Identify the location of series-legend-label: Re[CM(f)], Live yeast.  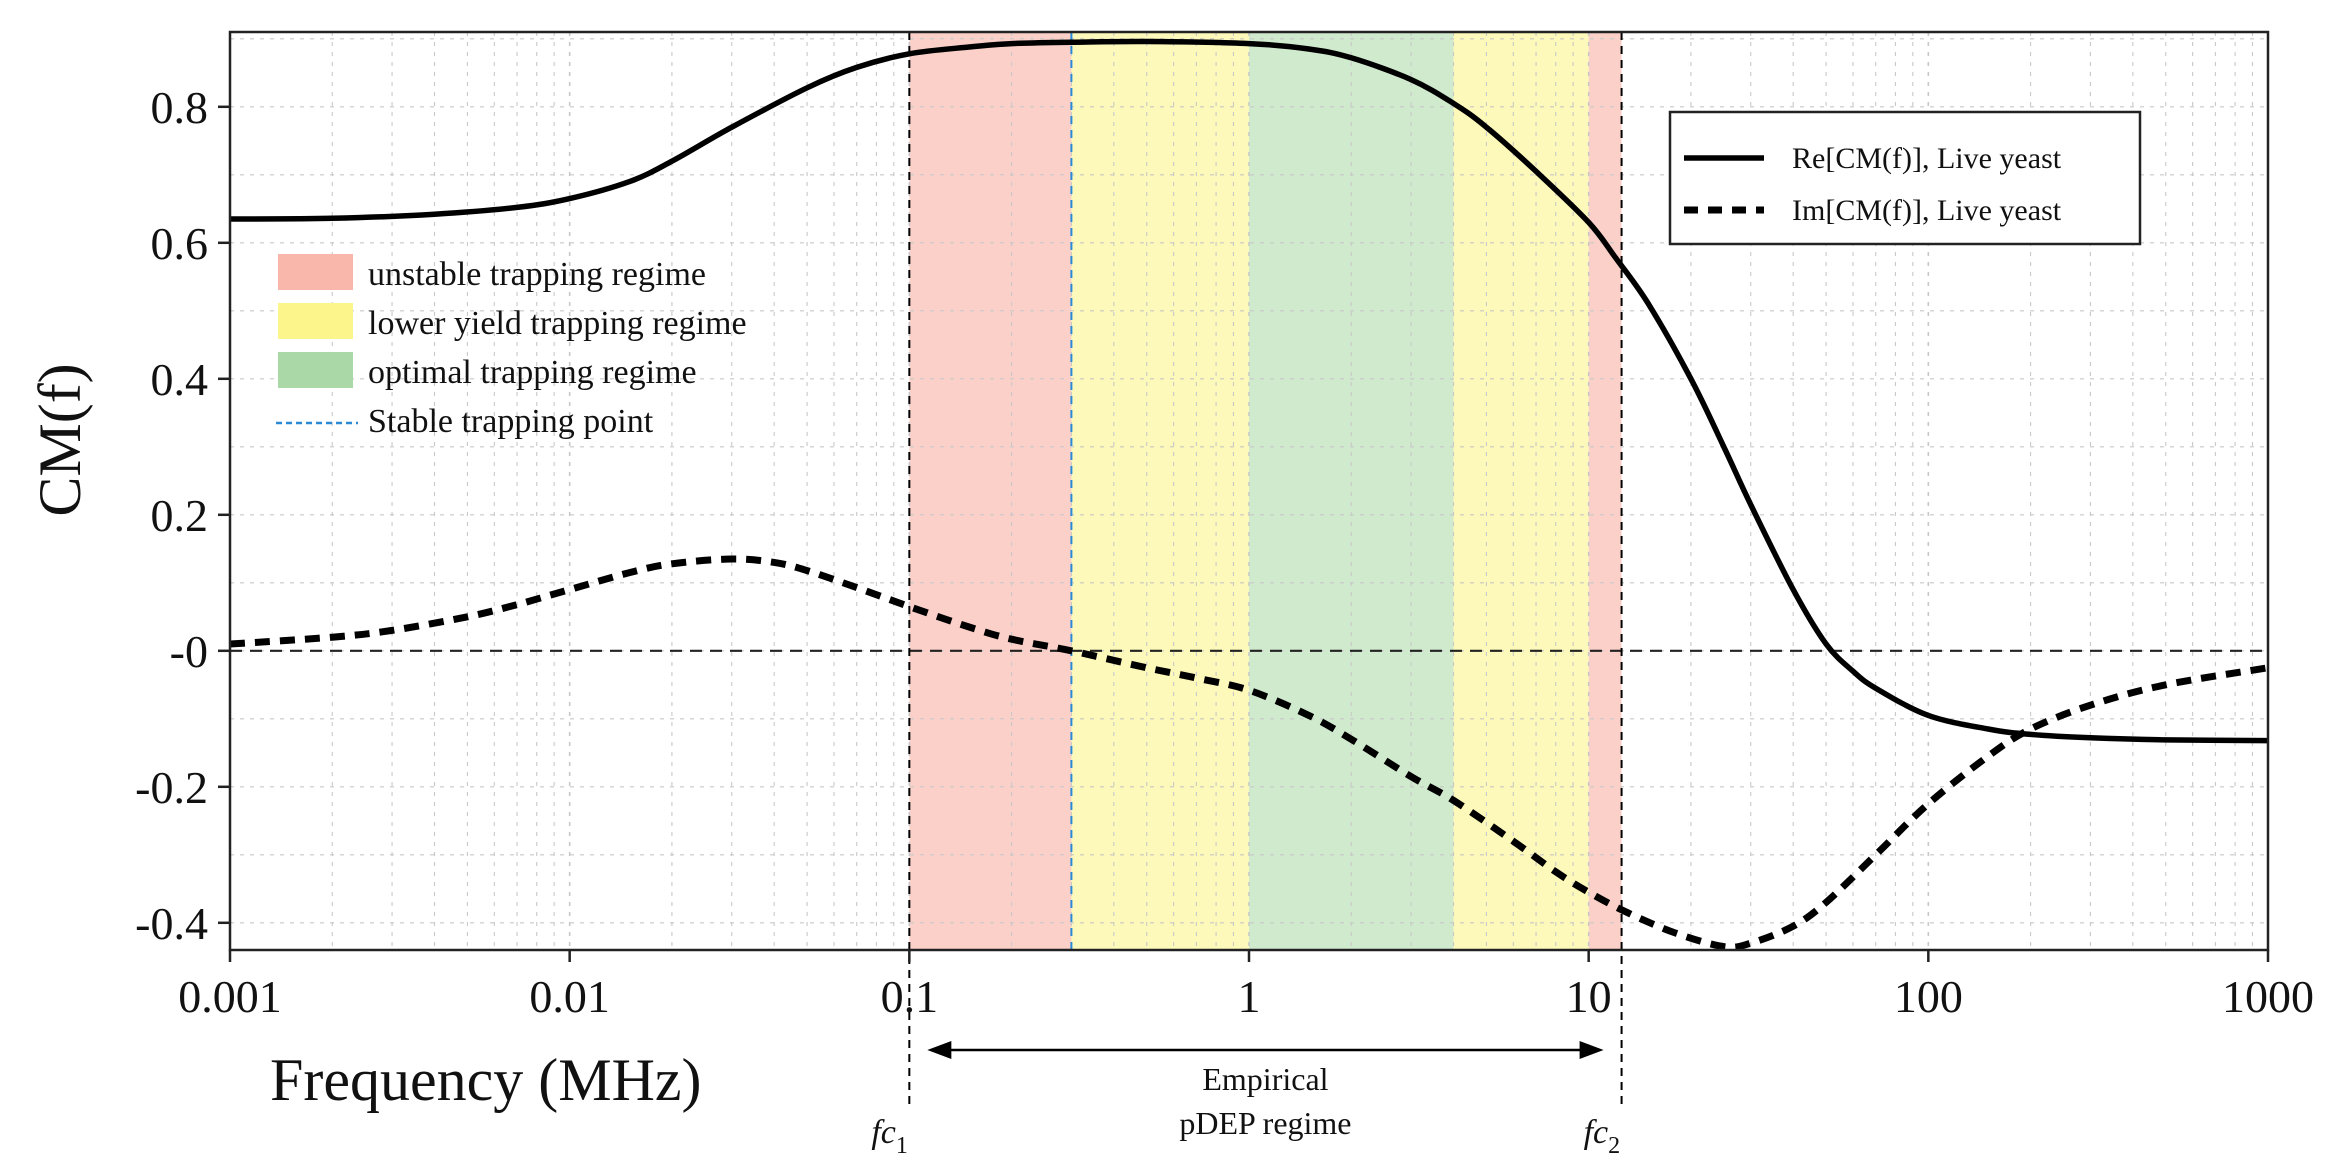
(1927, 158).